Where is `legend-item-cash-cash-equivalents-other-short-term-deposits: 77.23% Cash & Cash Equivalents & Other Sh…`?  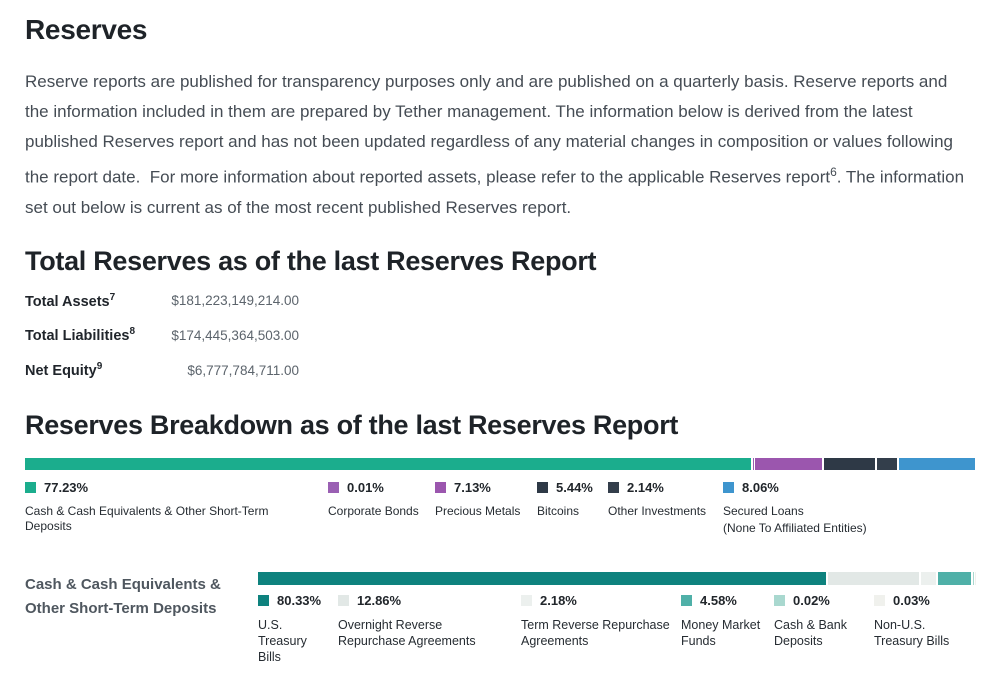
legend-item-cash-cash-equivalents-other-short-term-deposits: 77.23% Cash & Cash Equivalents & Other Sh… is located at coordinates (176, 508).